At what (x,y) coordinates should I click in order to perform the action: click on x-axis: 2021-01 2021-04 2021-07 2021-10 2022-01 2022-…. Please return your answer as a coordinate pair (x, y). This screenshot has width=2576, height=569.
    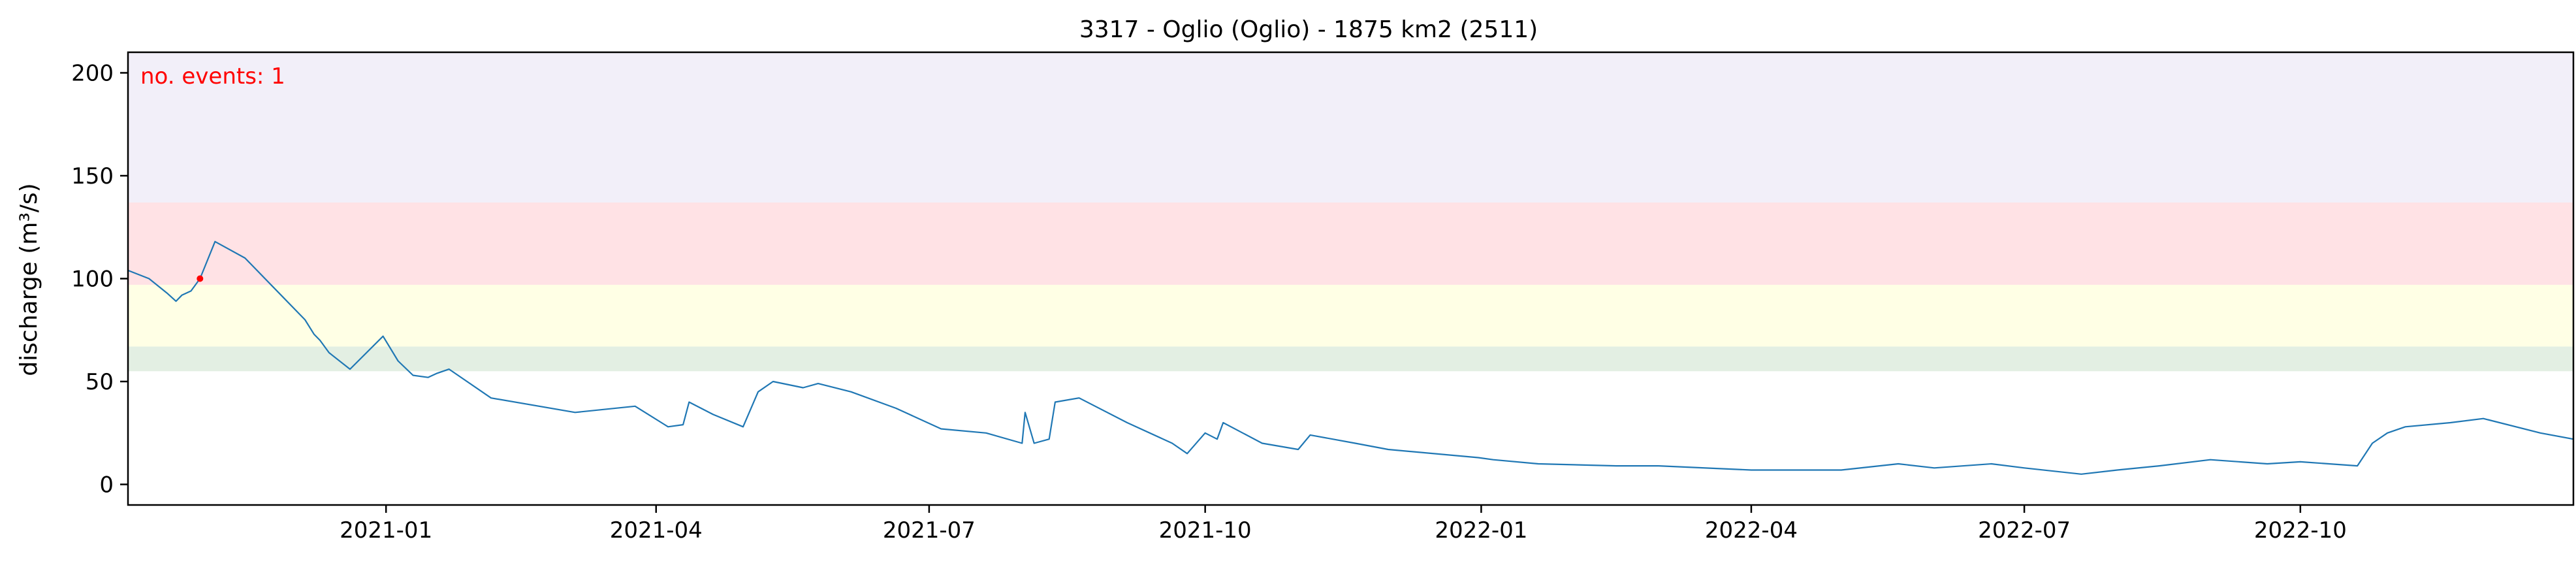
    Looking at the image, I should click on (1344, 524).